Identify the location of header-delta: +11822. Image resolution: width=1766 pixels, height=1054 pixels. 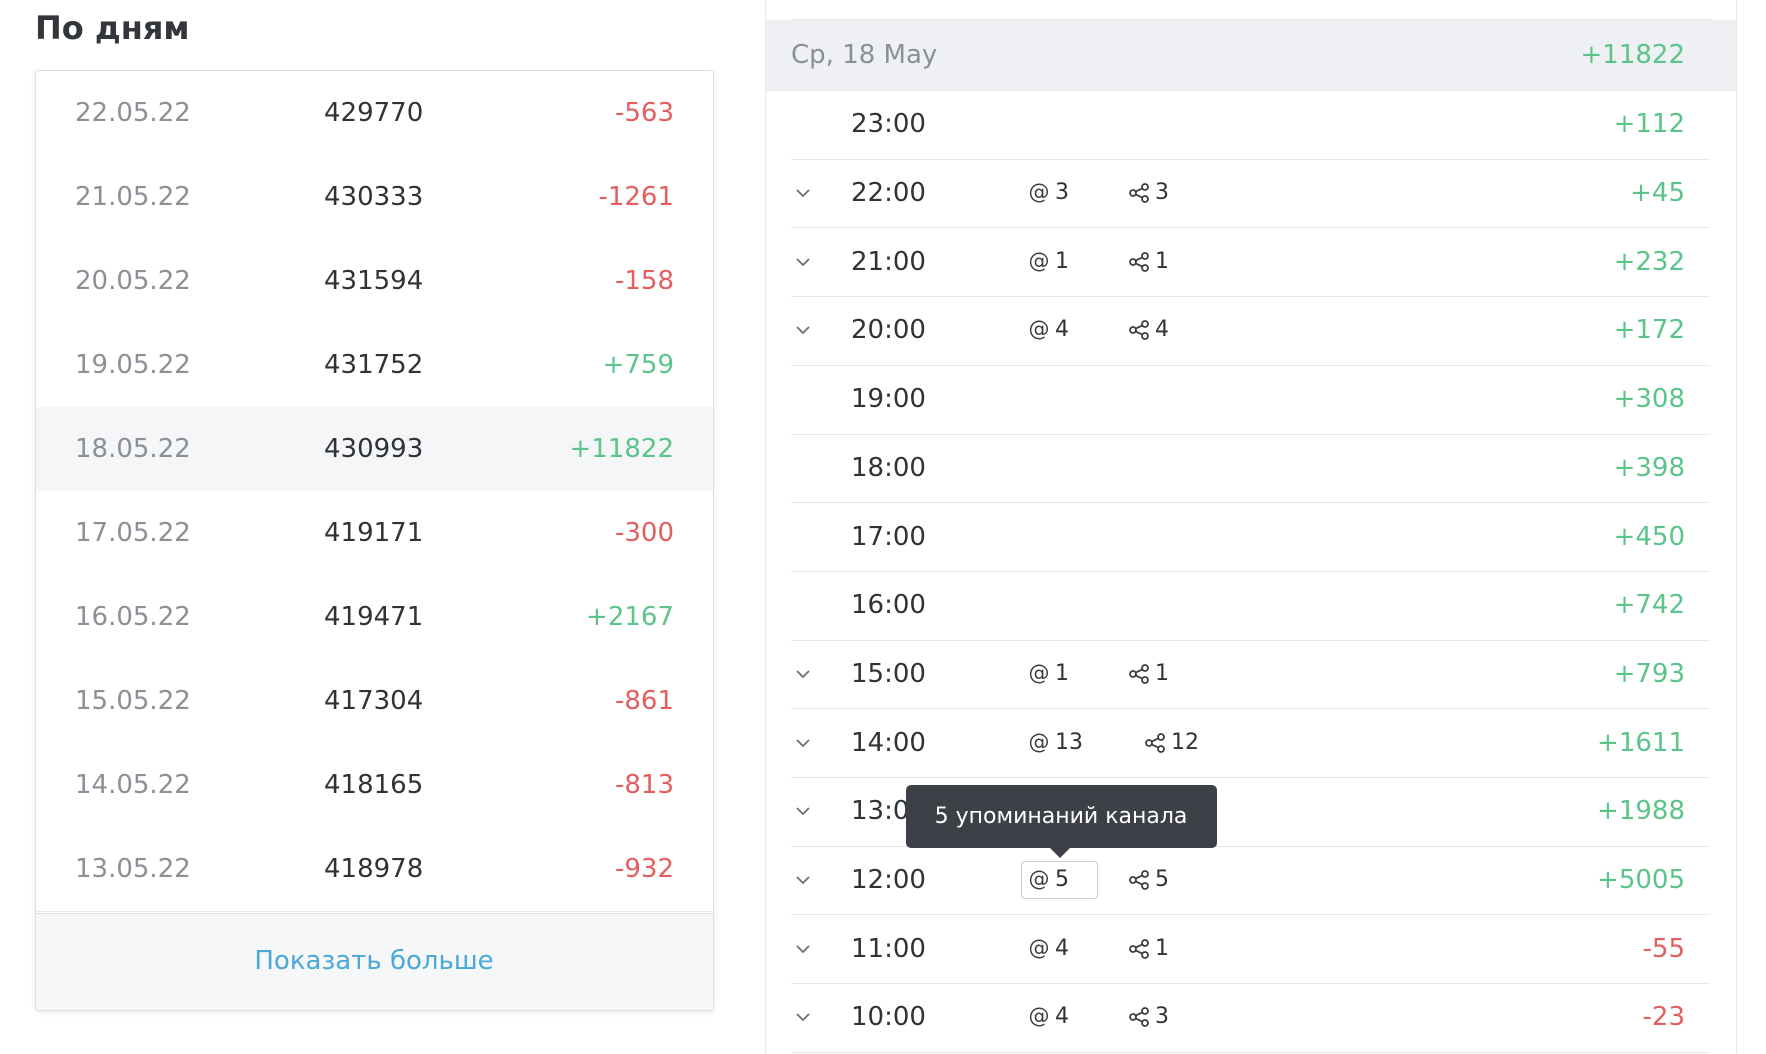
(1633, 55).